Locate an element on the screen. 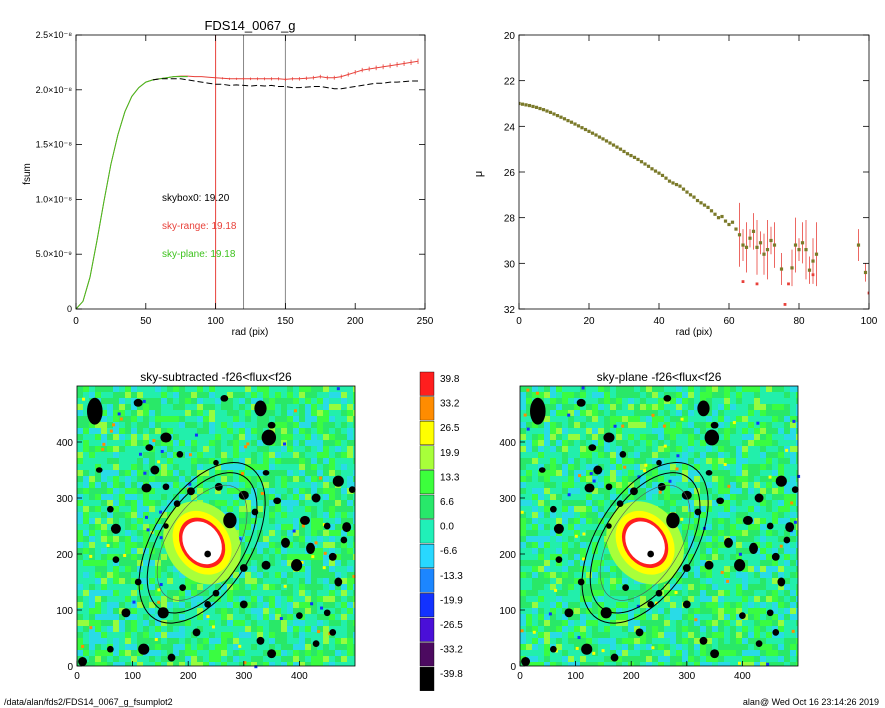  colorbar-label: -6.6 is located at coordinates (449, 551).